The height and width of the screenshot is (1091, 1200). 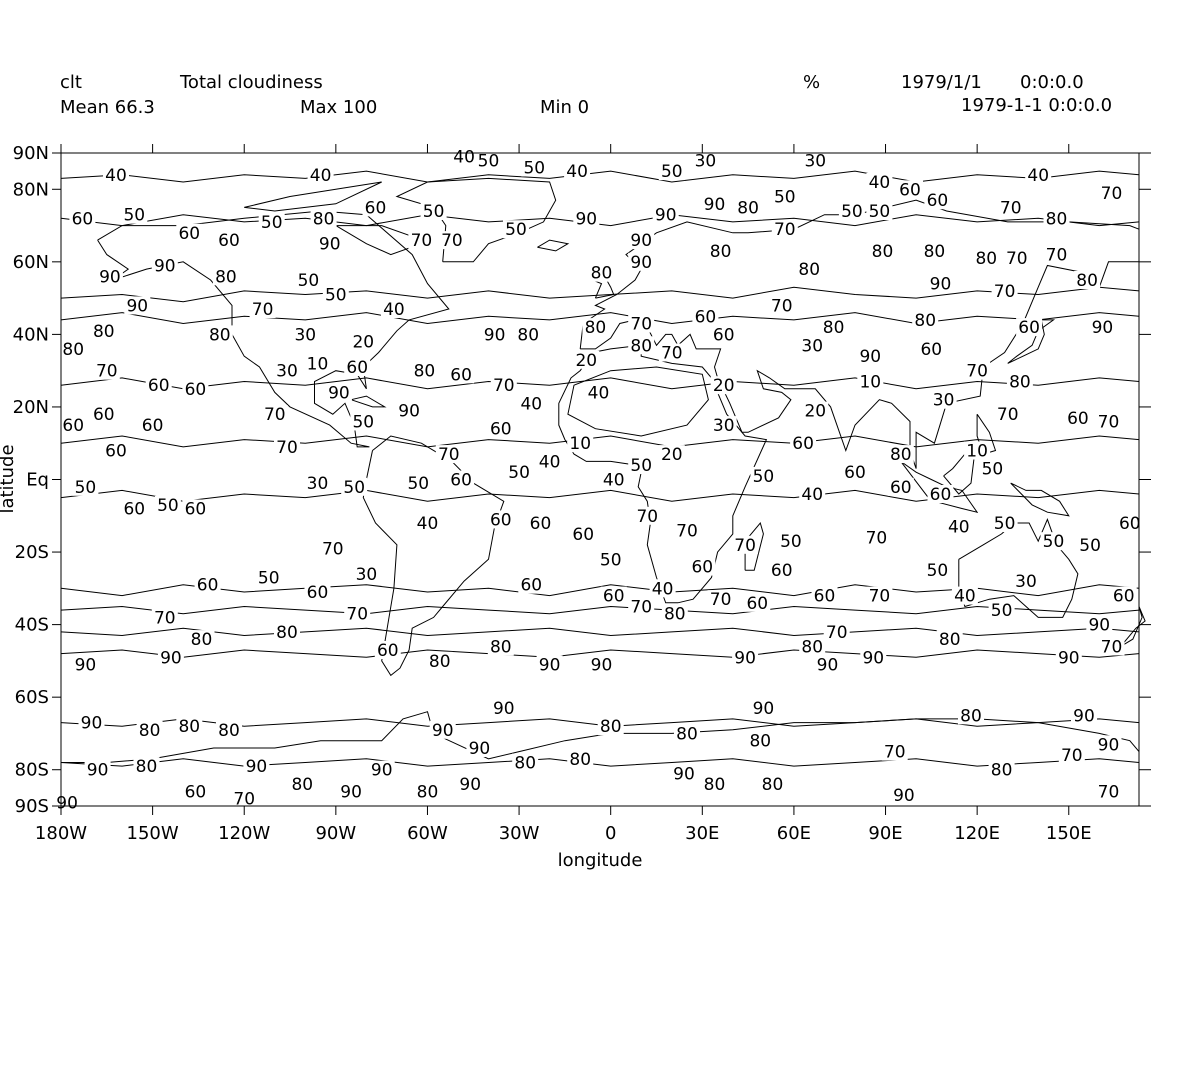 I want to click on x-tick-label: 120W, so click(x=244, y=833).